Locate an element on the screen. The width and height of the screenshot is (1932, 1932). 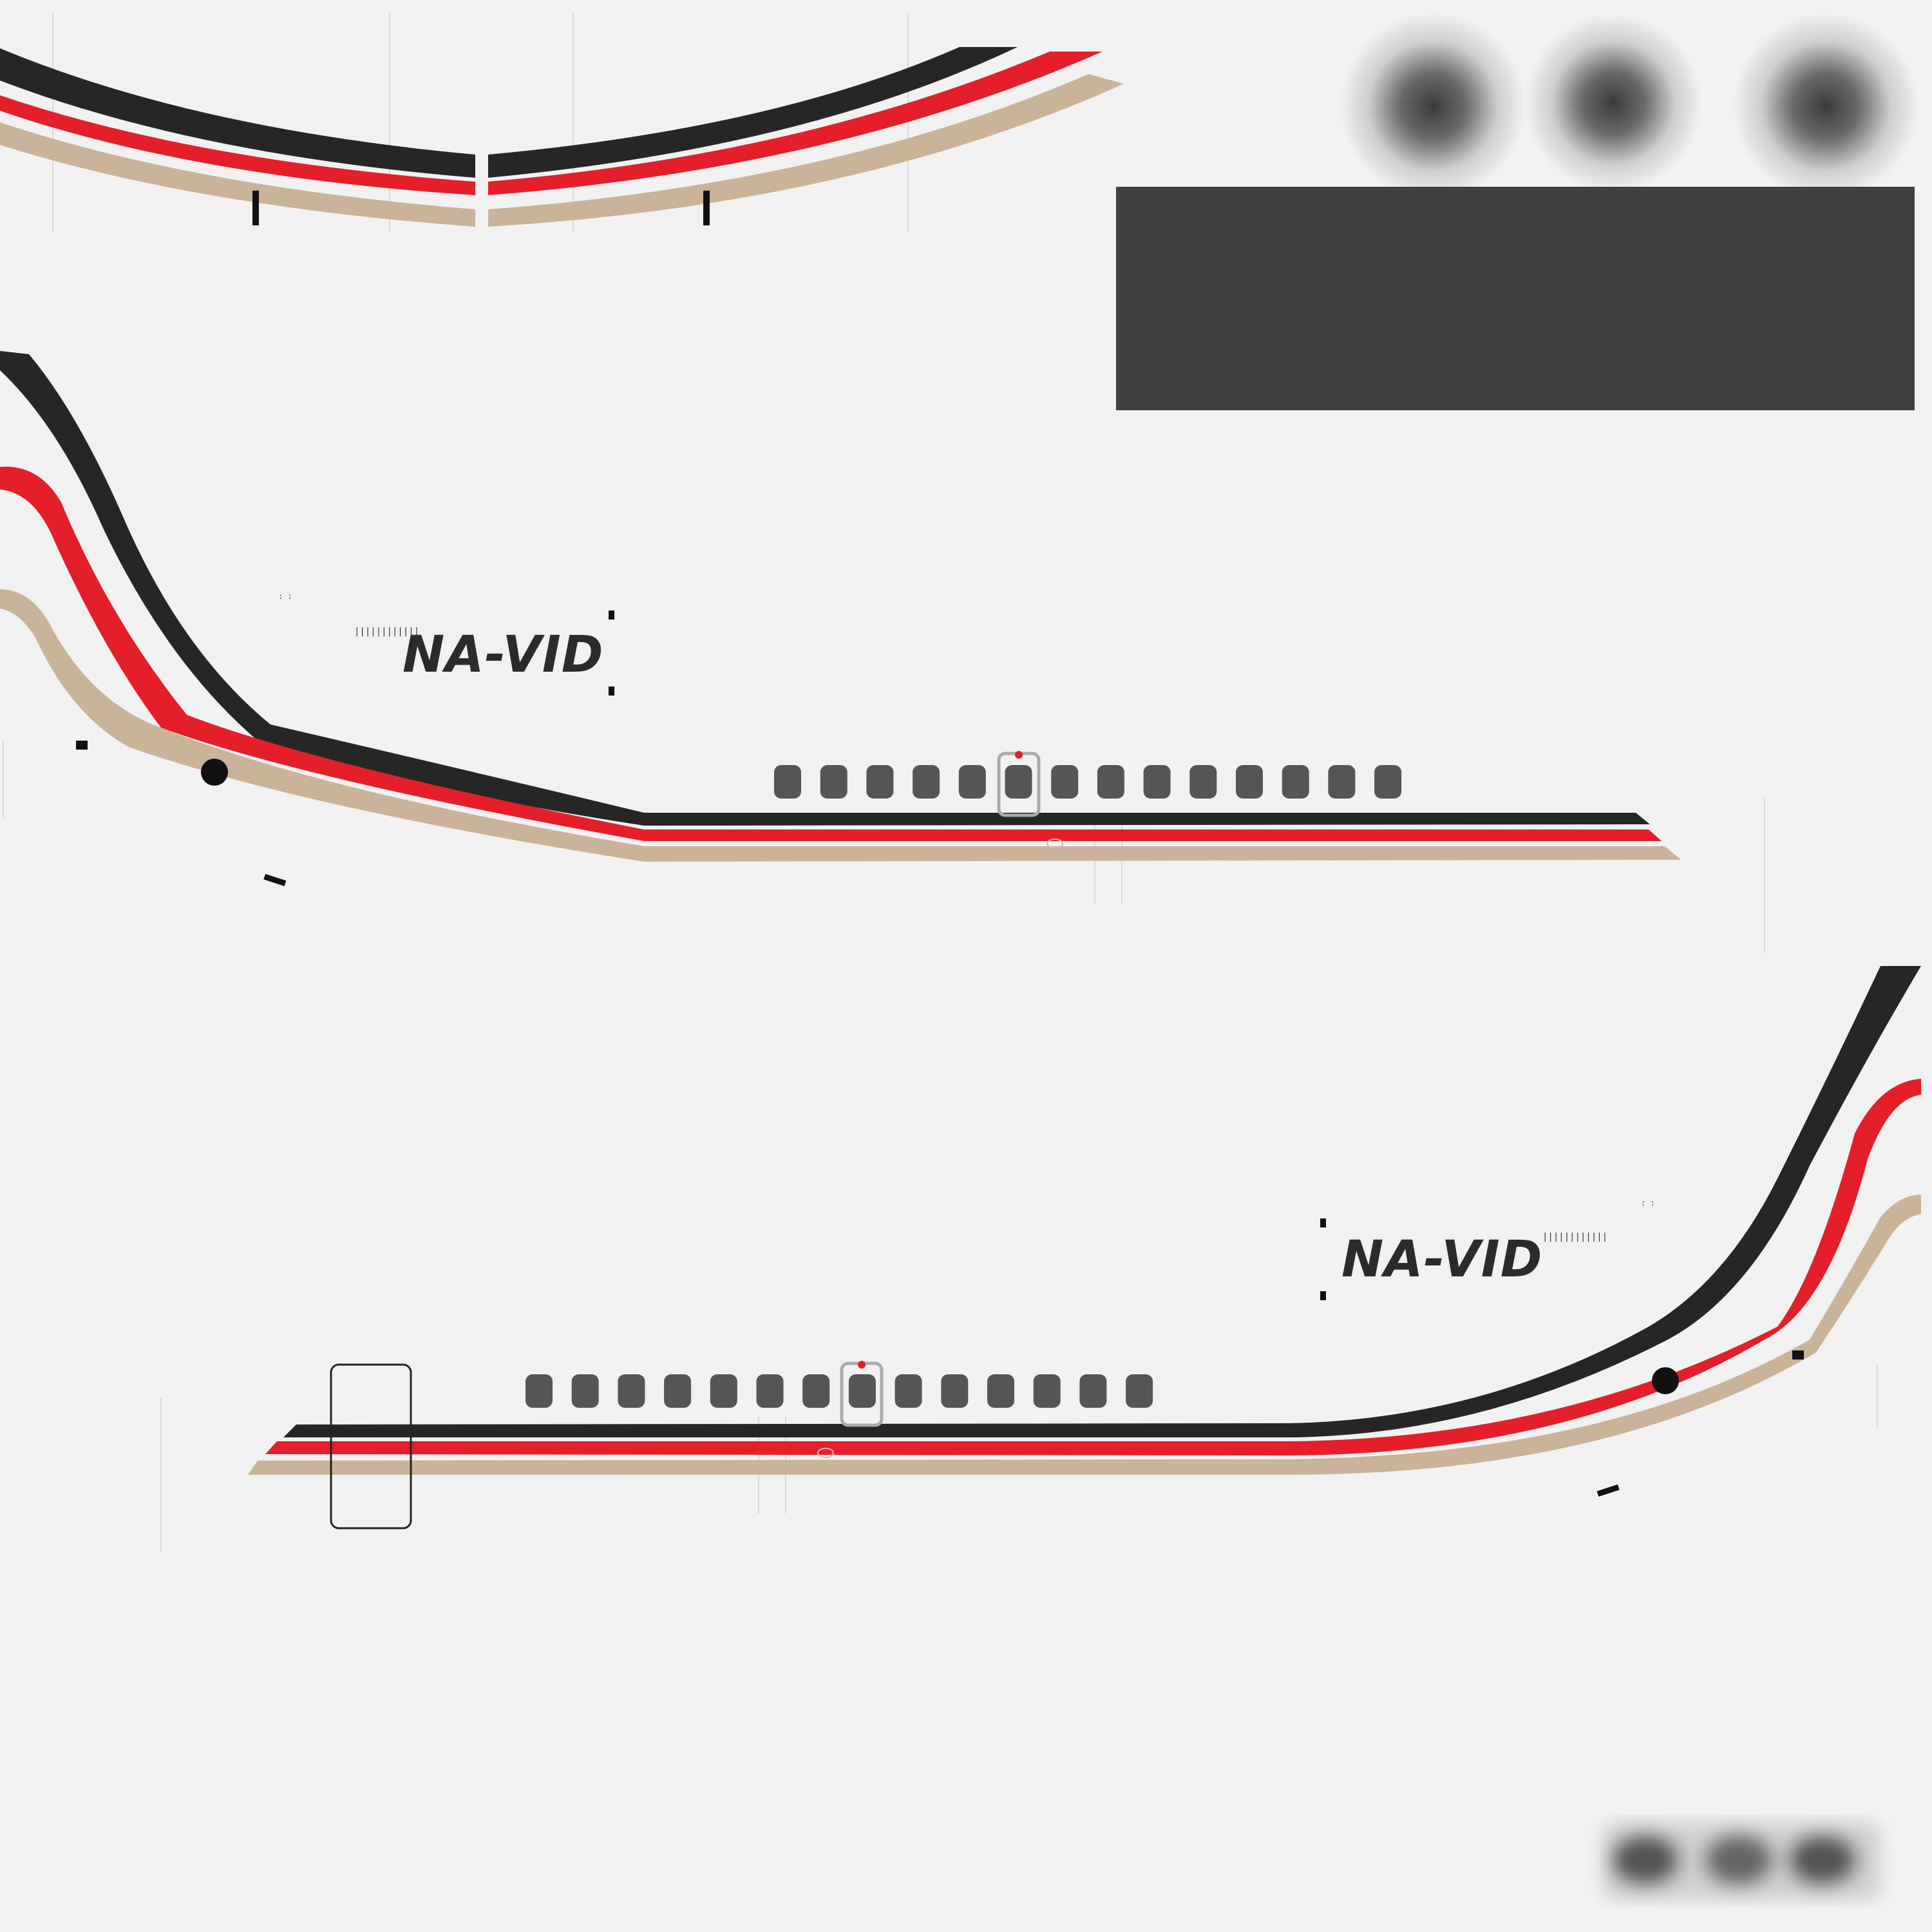
registration-right: NA-VID is located at coordinates (1442, 1260).